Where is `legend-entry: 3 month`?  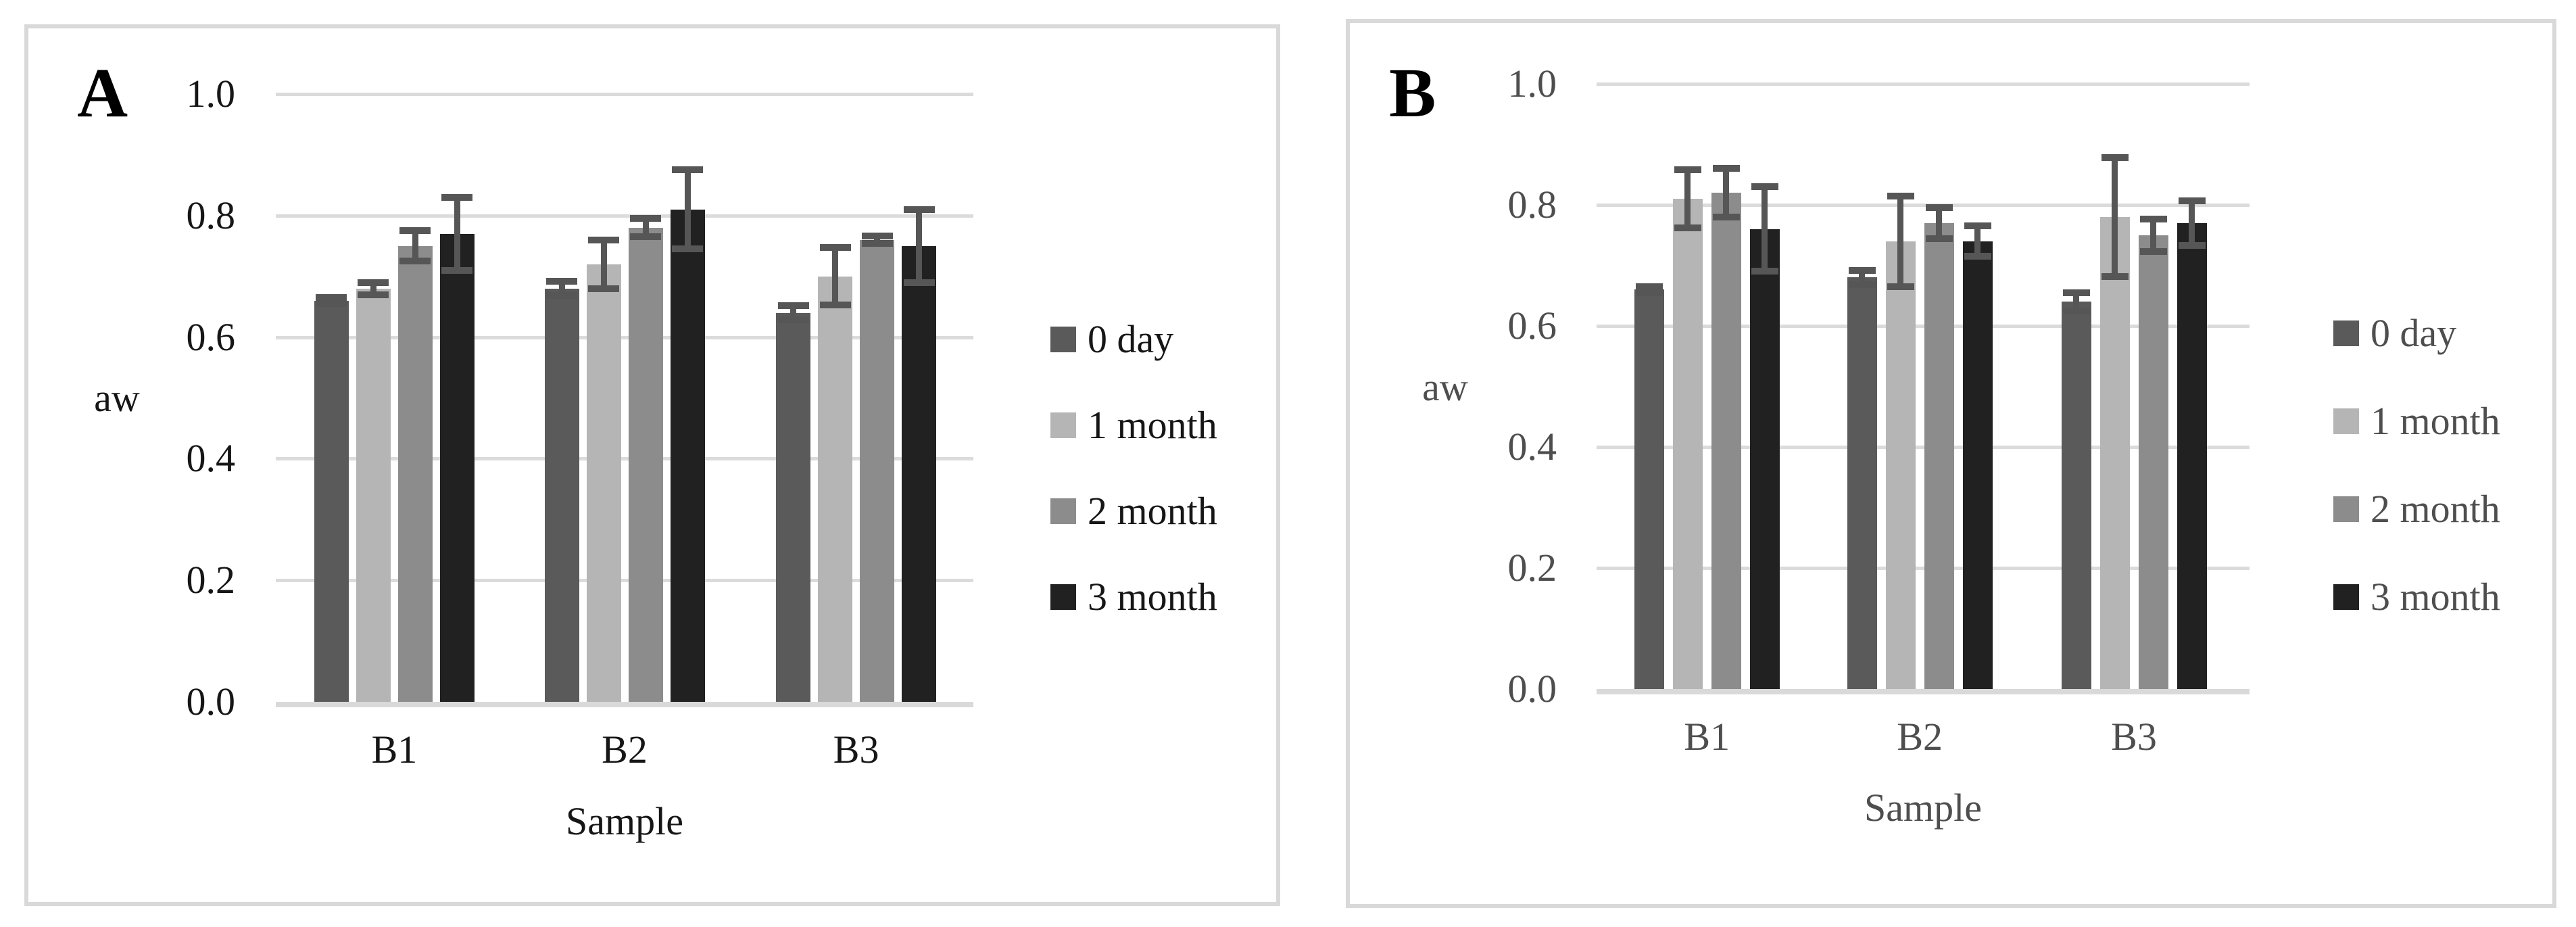
legend-entry: 3 month is located at coordinates (1133, 597).